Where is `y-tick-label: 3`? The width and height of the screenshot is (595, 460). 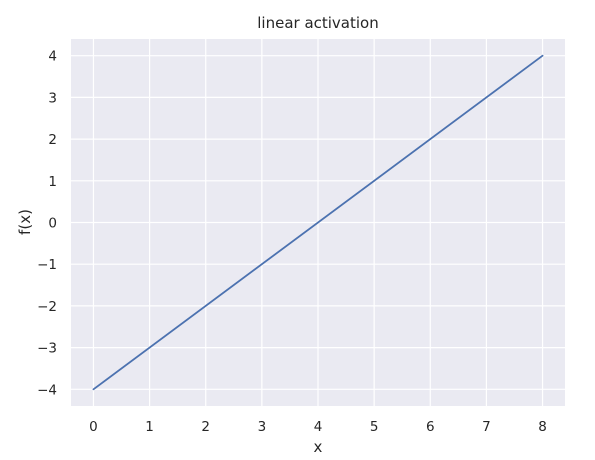 y-tick-label: 3 is located at coordinates (52, 98).